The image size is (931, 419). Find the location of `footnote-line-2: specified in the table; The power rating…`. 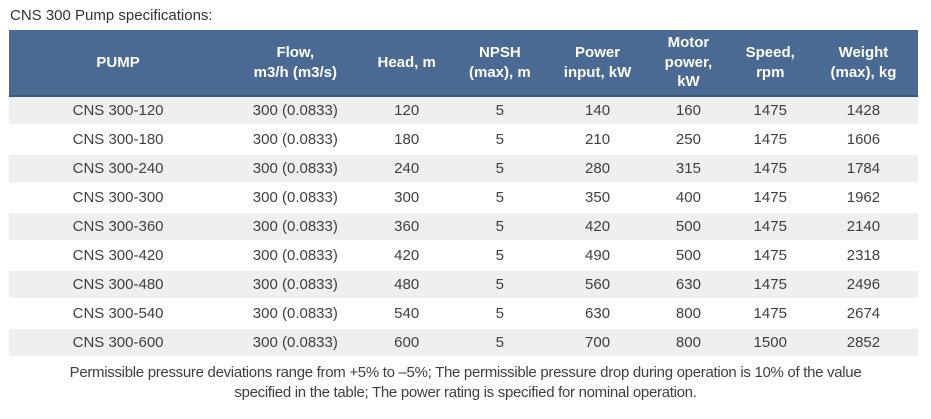

footnote-line-2: specified in the table; The power rating… is located at coordinates (465, 392).